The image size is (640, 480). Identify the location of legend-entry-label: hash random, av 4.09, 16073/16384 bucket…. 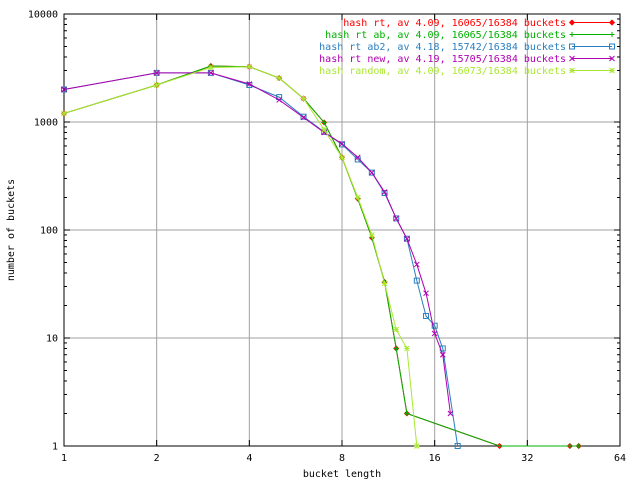
(442, 71).